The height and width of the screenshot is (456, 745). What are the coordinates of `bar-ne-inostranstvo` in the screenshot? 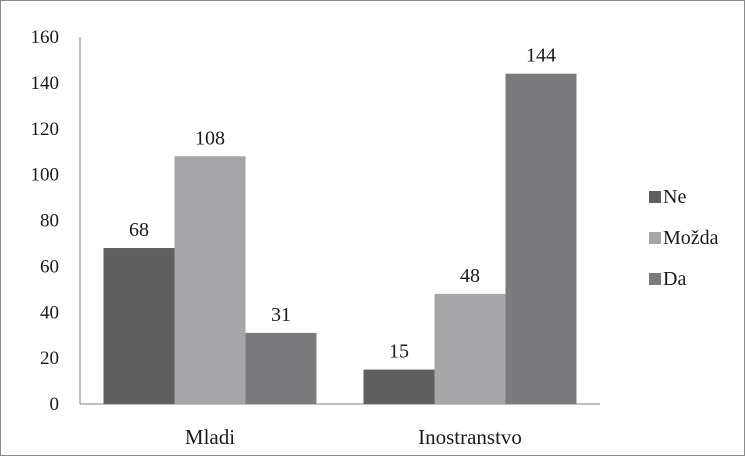 It's located at (399, 386).